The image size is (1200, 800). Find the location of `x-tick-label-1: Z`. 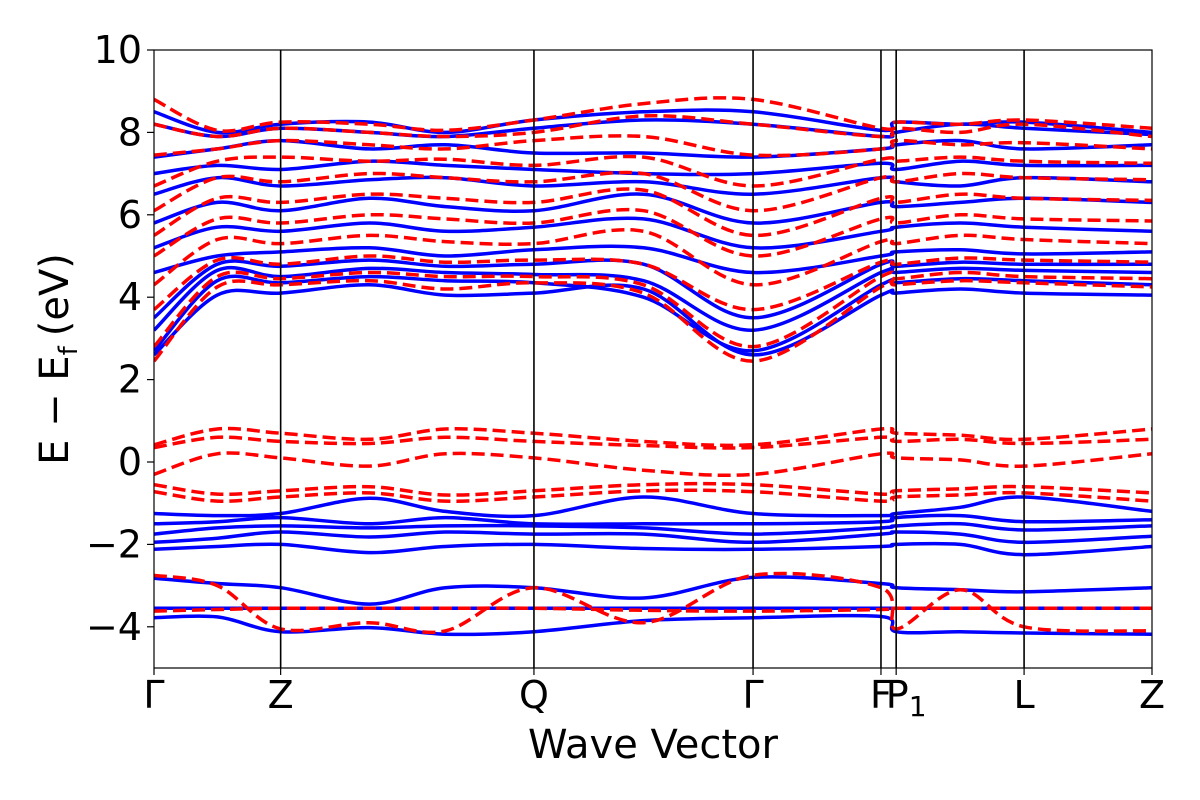

x-tick-label-1: Z is located at coordinates (281, 695).